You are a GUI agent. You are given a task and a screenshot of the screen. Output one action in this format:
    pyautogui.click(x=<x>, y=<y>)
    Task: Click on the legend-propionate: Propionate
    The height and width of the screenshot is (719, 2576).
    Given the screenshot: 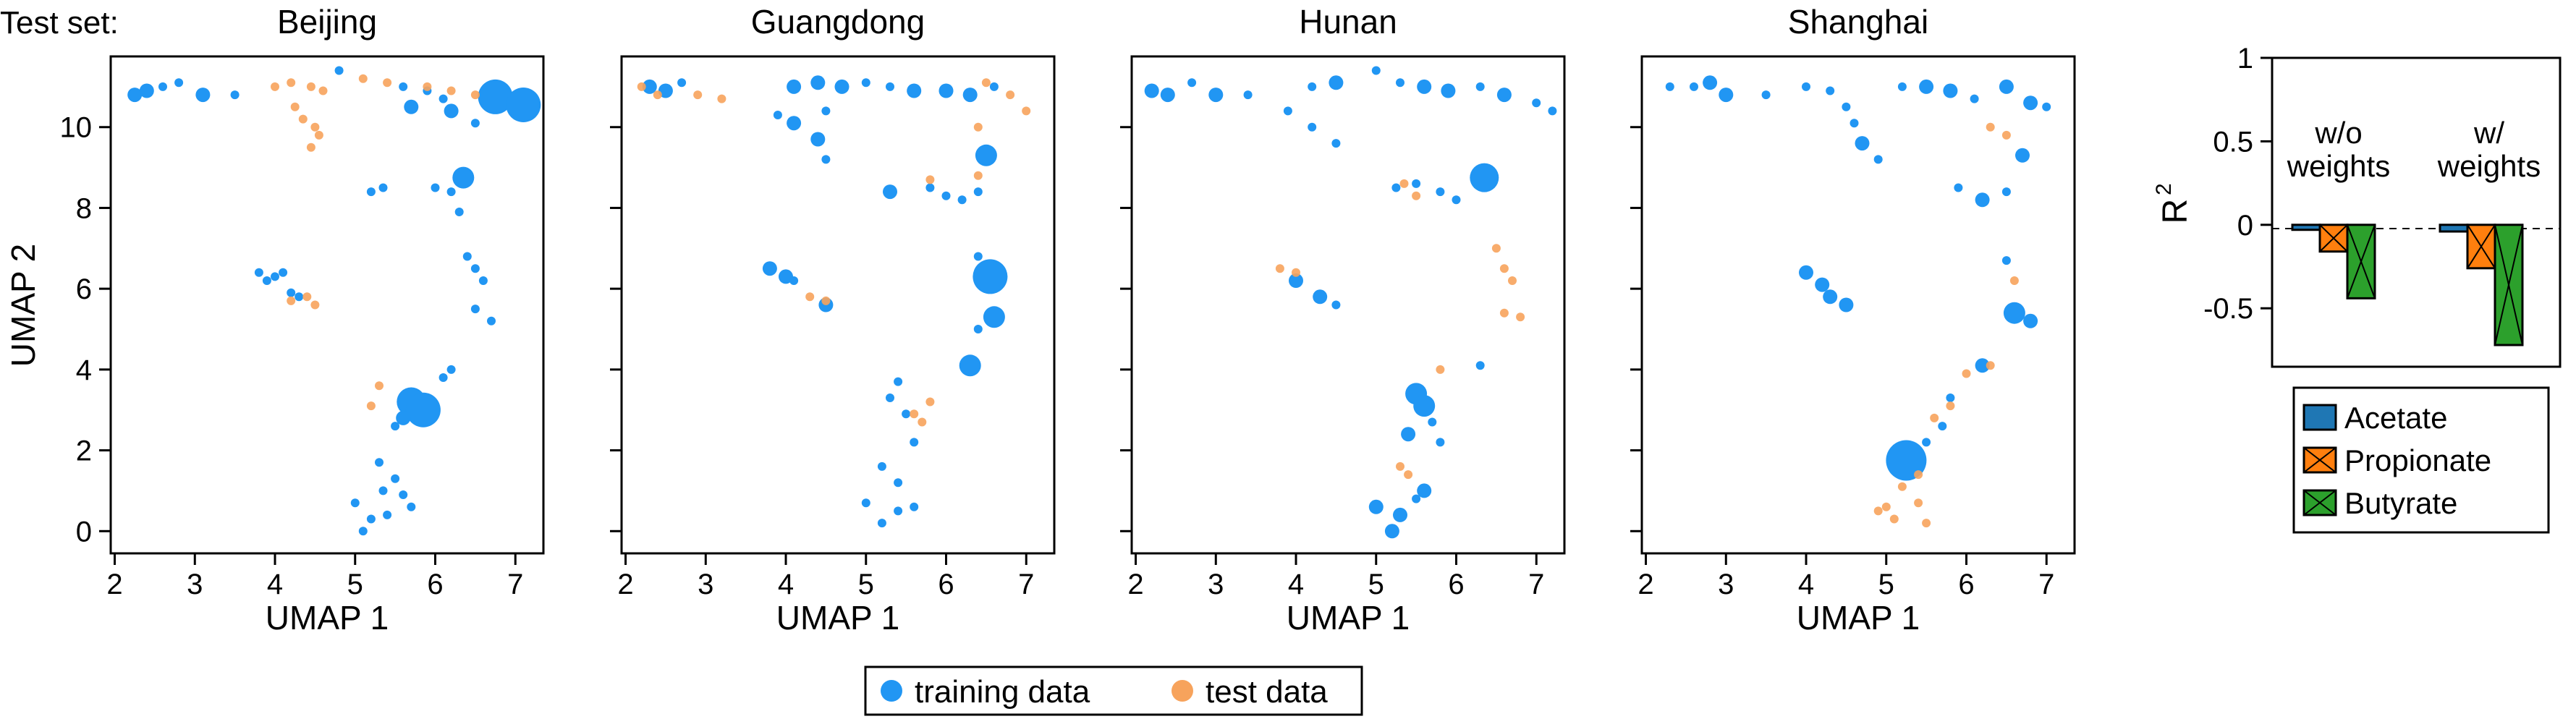 What is the action you would take?
    pyautogui.click(x=2417, y=460)
    